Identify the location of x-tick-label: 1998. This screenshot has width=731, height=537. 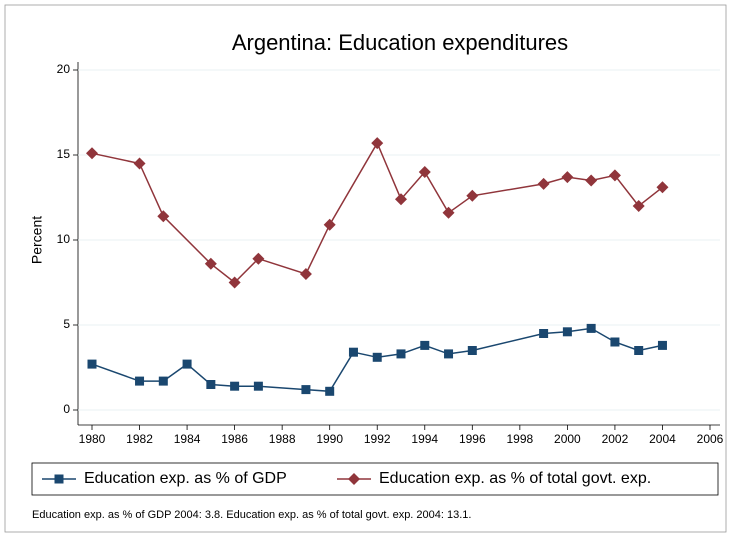
(519, 439).